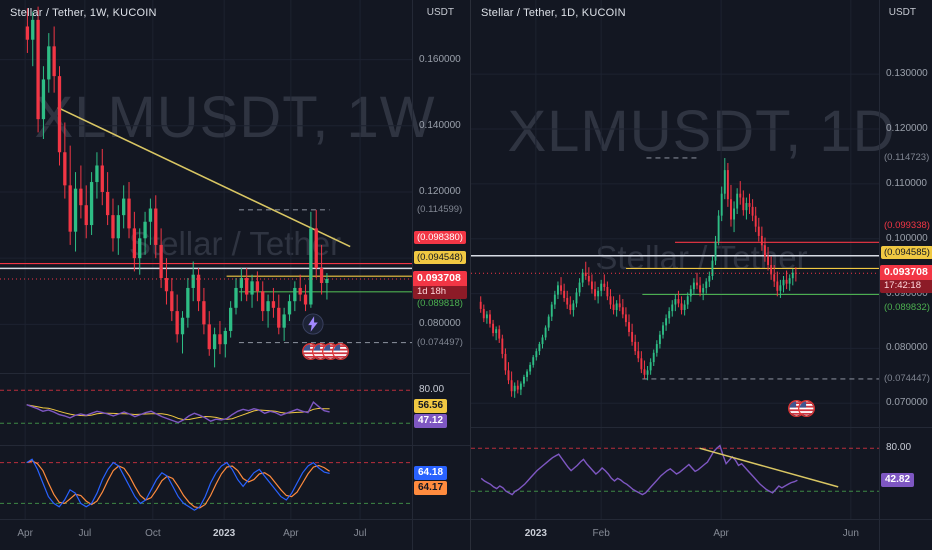 Image resolution: width=932 pixels, height=550 pixels. I want to click on indicator-value-badge: 47.12, so click(431, 420).